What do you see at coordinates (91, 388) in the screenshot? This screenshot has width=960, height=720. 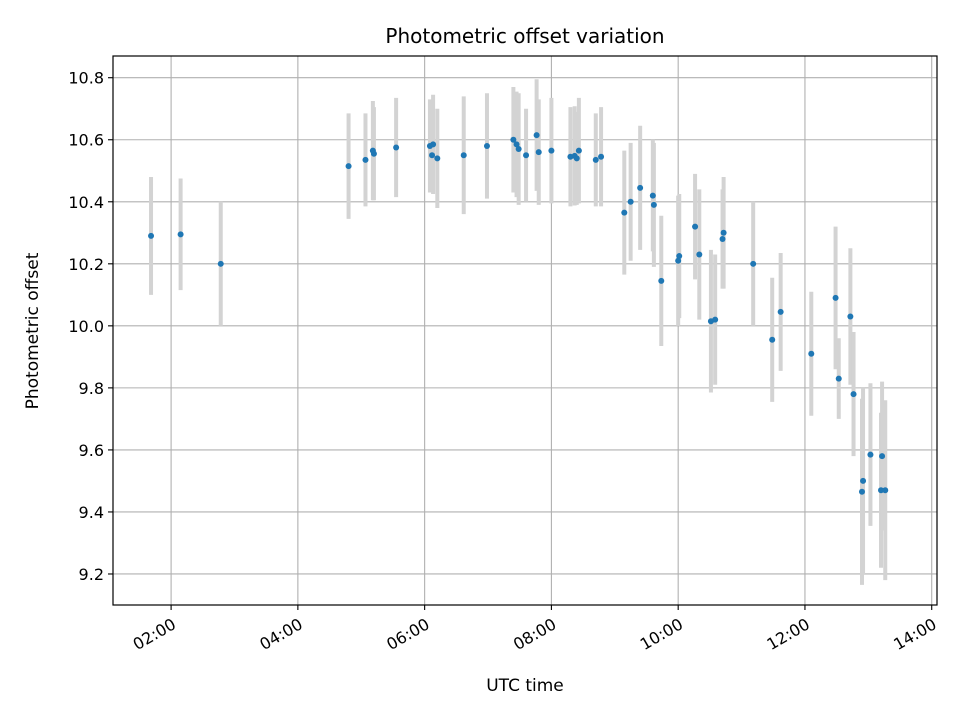 I see `y-tick-label: 9.8` at bounding box center [91, 388].